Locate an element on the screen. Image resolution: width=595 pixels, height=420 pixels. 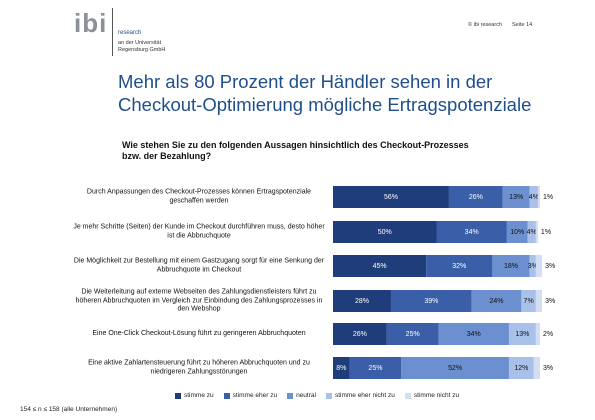
legend-item: stimme eher zu is located at coordinates (250, 395).